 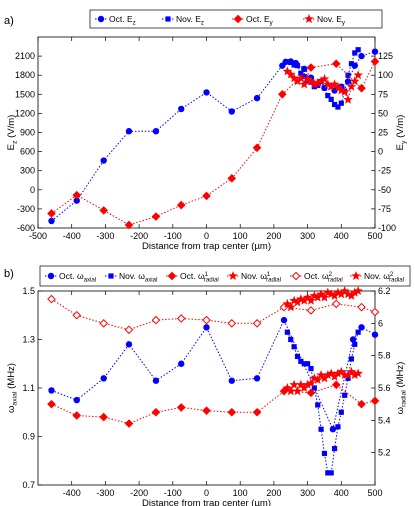 What do you see at coordinates (400, 376) in the screenshot?
I see `y-right-axis-title-after: (MHz)` at bounding box center [400, 376].